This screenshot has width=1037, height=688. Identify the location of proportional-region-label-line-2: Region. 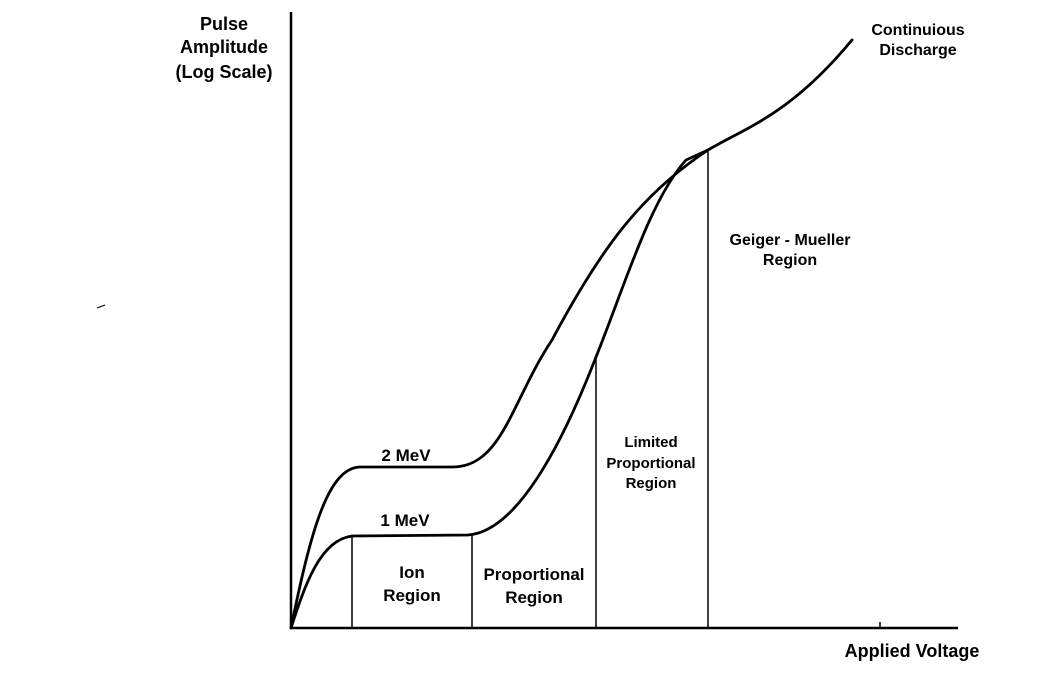
(534, 597).